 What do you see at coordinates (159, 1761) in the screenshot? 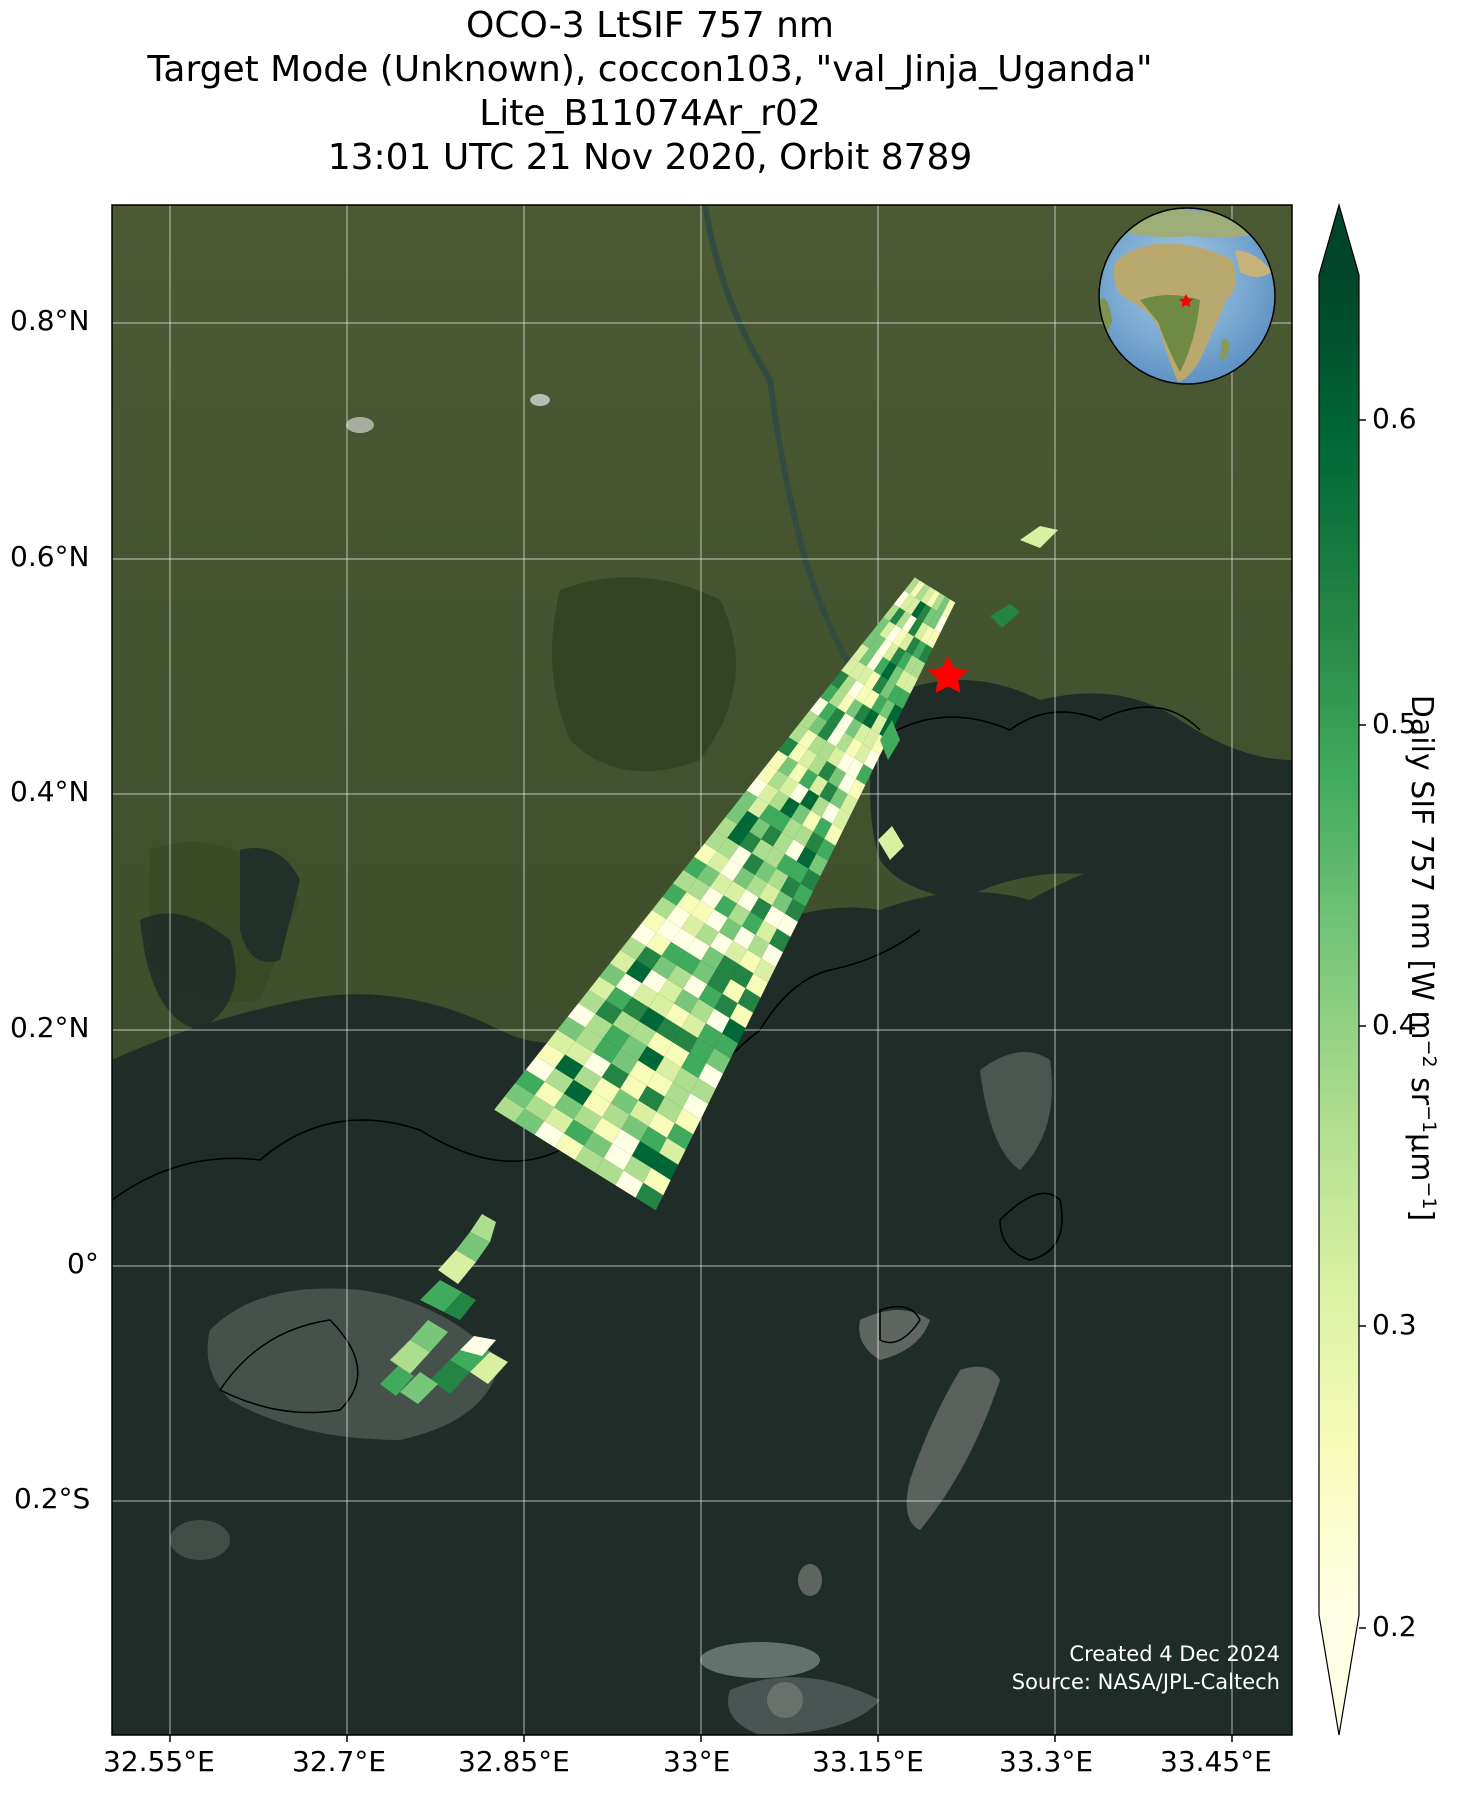
I see `lon-tick-1: 32.55°E` at bounding box center [159, 1761].